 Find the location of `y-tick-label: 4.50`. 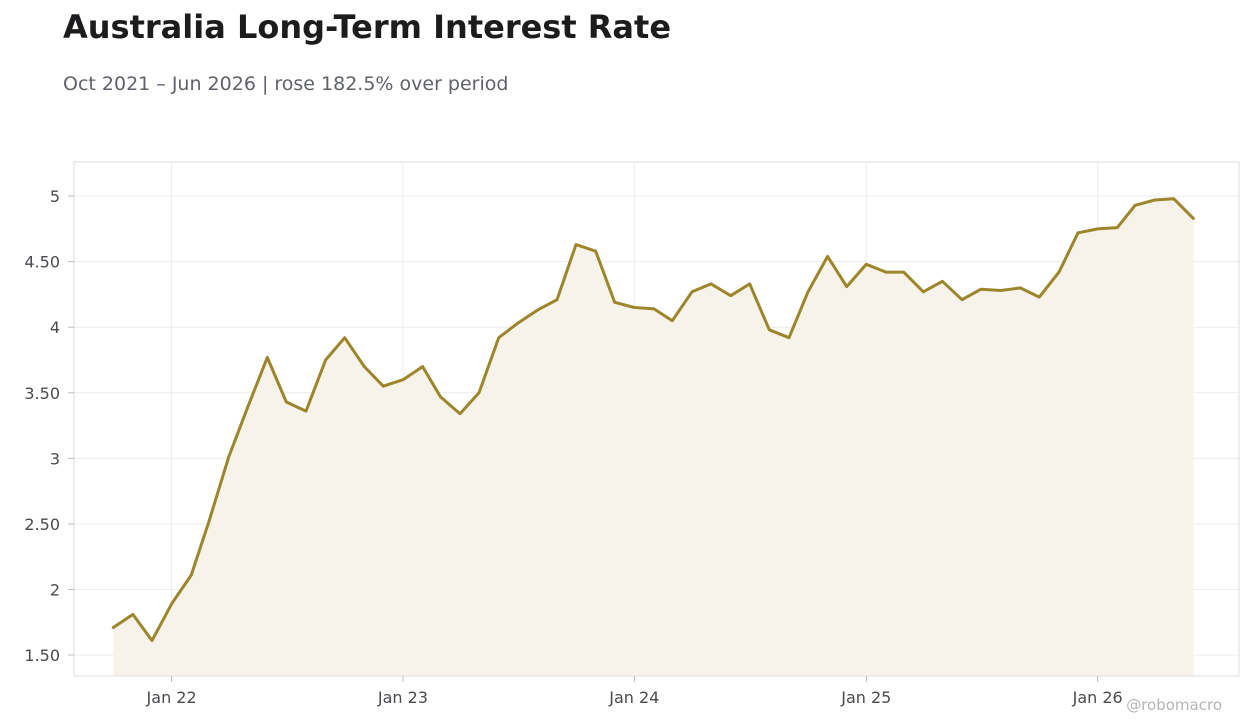

y-tick-label: 4.50 is located at coordinates (42, 262).